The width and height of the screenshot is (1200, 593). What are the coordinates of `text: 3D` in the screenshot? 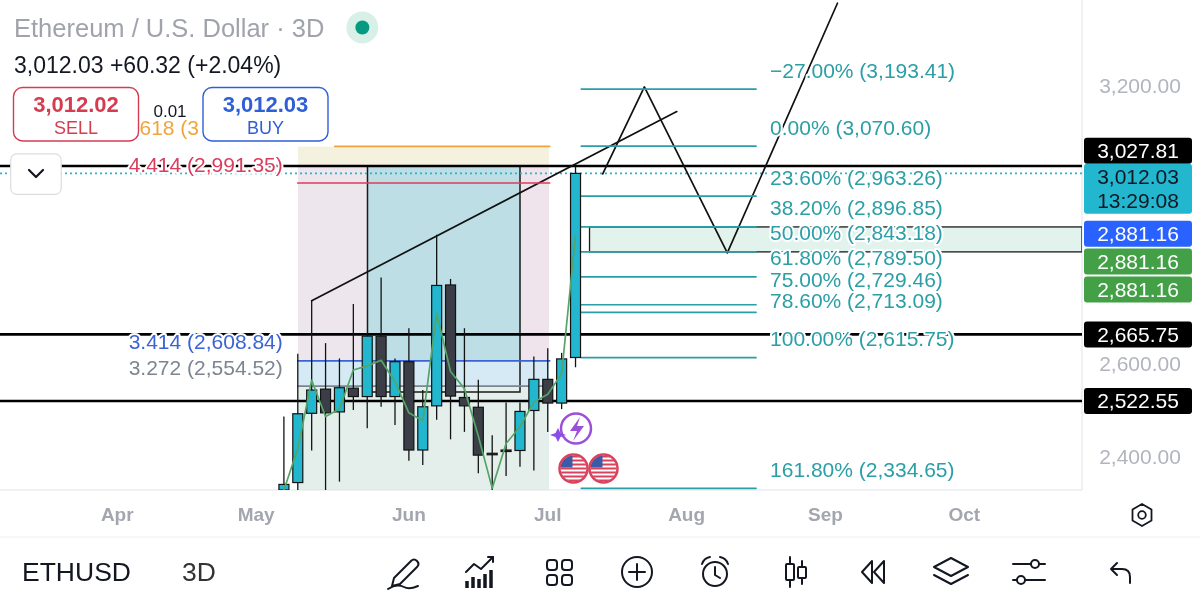 It's located at (199, 572).